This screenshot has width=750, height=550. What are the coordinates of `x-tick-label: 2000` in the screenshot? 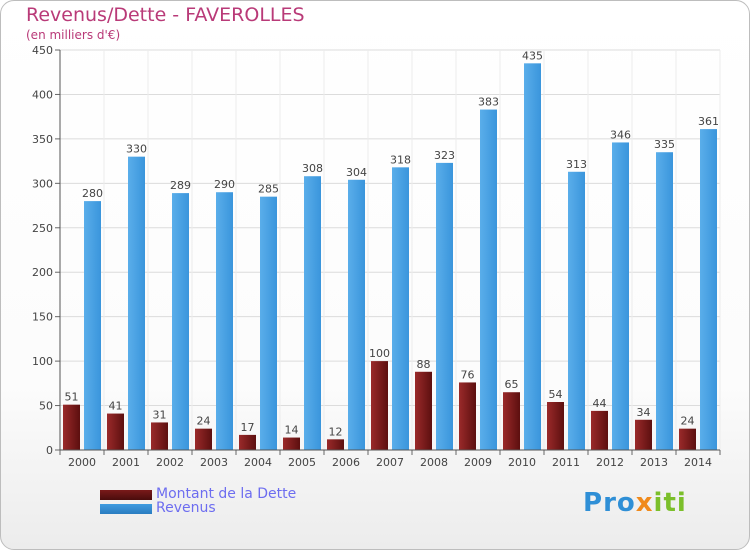 It's located at (82, 462).